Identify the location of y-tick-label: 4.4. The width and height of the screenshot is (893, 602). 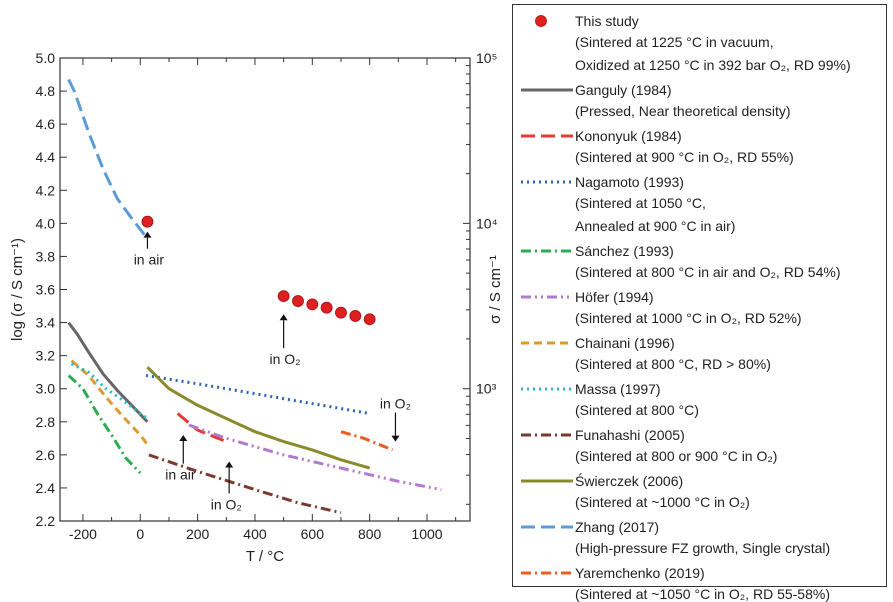
(46, 157).